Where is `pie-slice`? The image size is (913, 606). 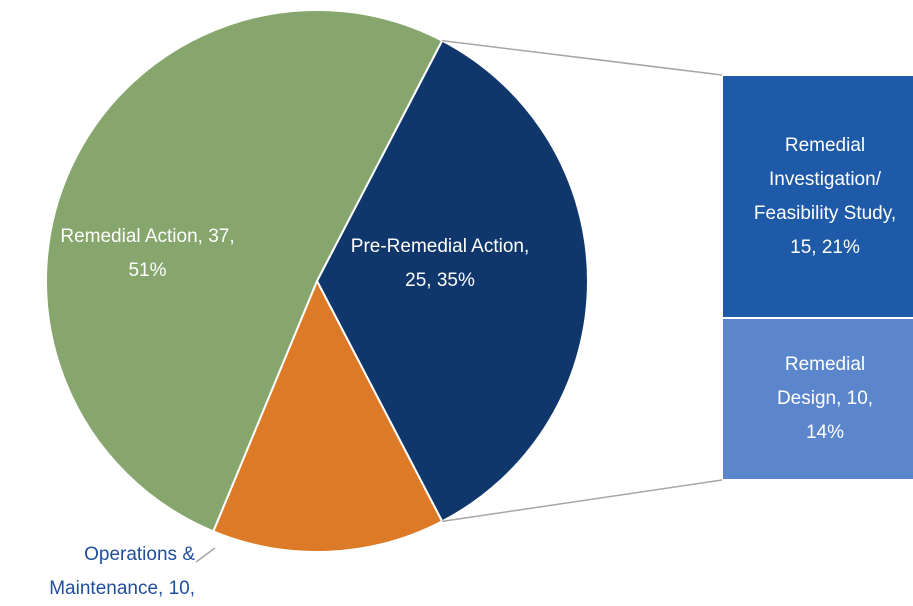 pie-slice is located at coordinates (327, 415).